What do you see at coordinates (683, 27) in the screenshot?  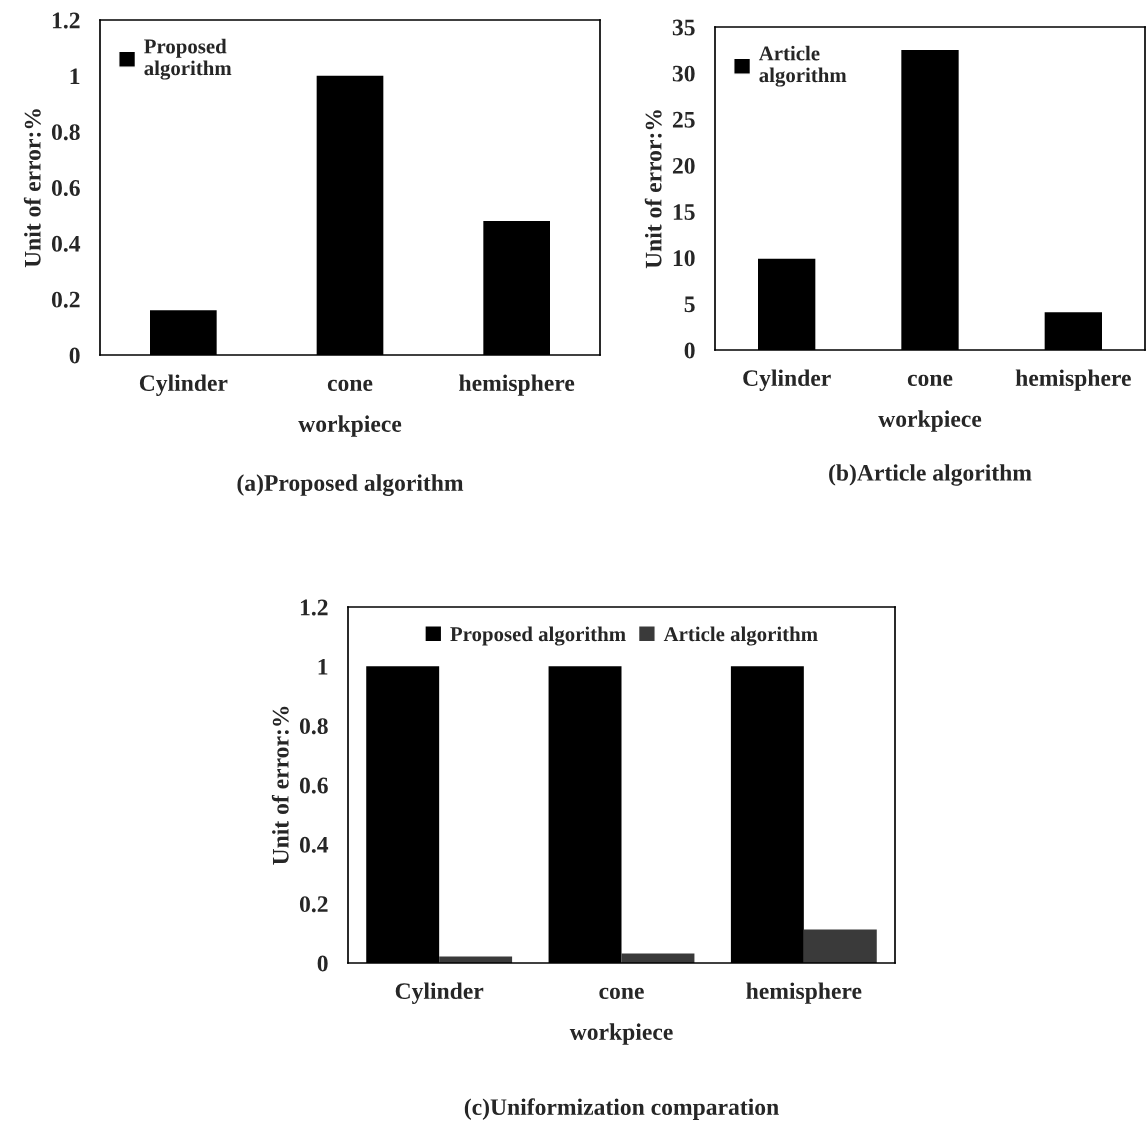 I see `y-tick-label: 35` at bounding box center [683, 27].